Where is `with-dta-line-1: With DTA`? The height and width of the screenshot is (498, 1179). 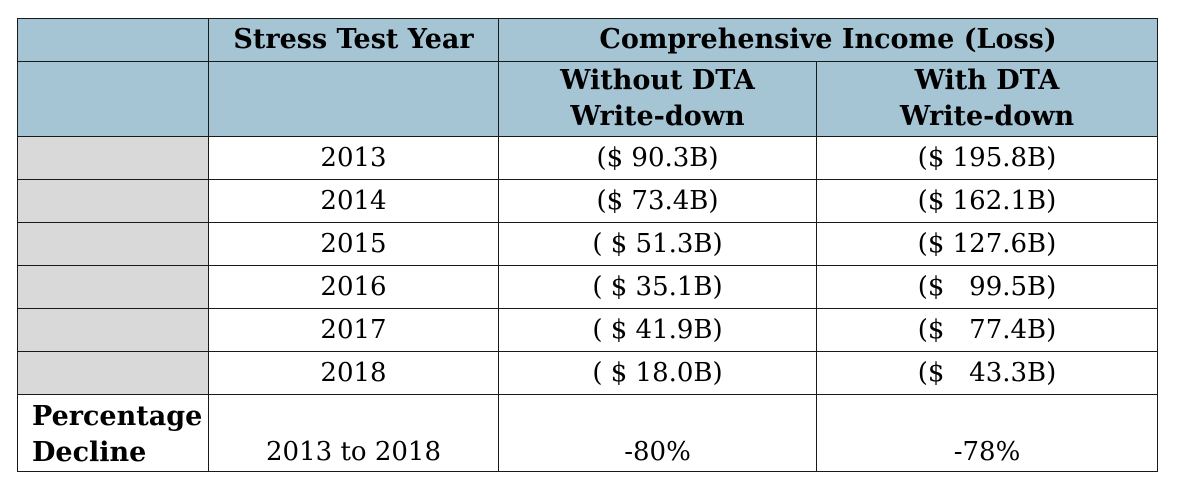 with-dta-line-1: With DTA is located at coordinates (987, 80).